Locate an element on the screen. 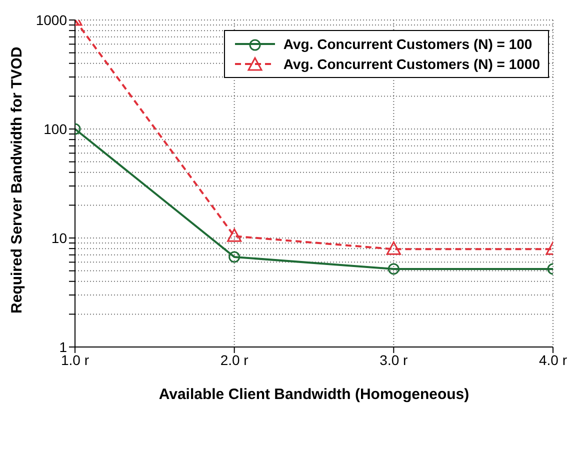 Image resolution: width=587 pixels, height=459 pixels. y-tick-label: 100 is located at coordinates (56, 128).